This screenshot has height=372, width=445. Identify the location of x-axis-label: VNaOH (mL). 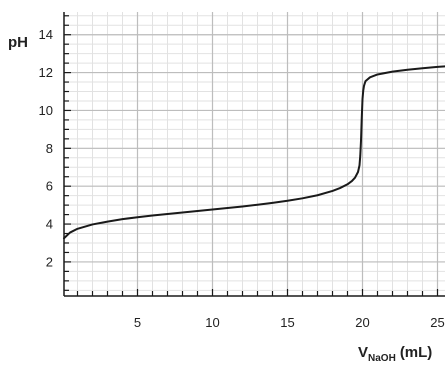
(395, 354).